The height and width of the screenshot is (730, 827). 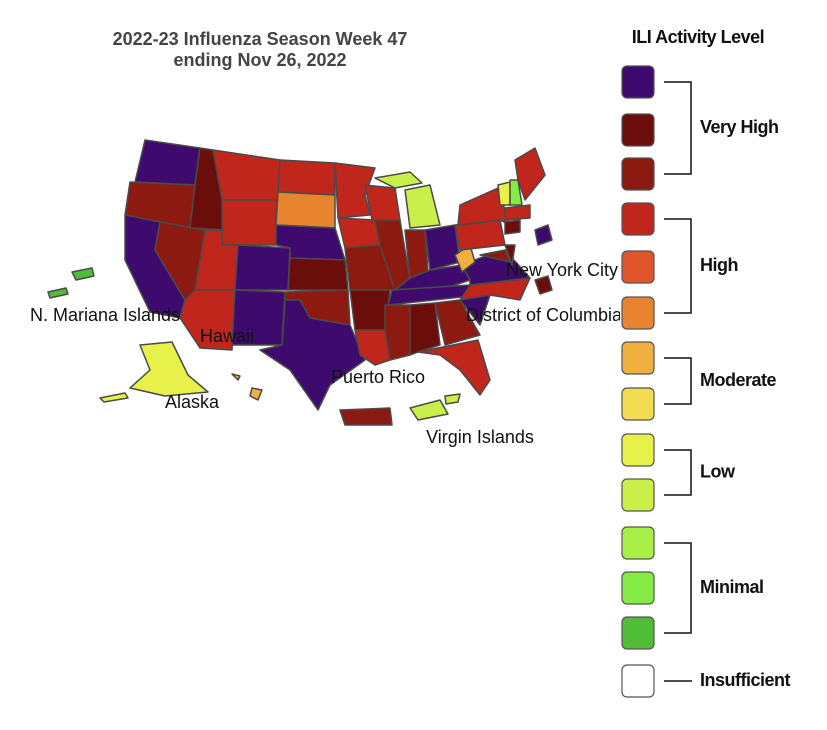 What do you see at coordinates (105, 315) in the screenshot?
I see `territory-label: N. Mariana Islands` at bounding box center [105, 315].